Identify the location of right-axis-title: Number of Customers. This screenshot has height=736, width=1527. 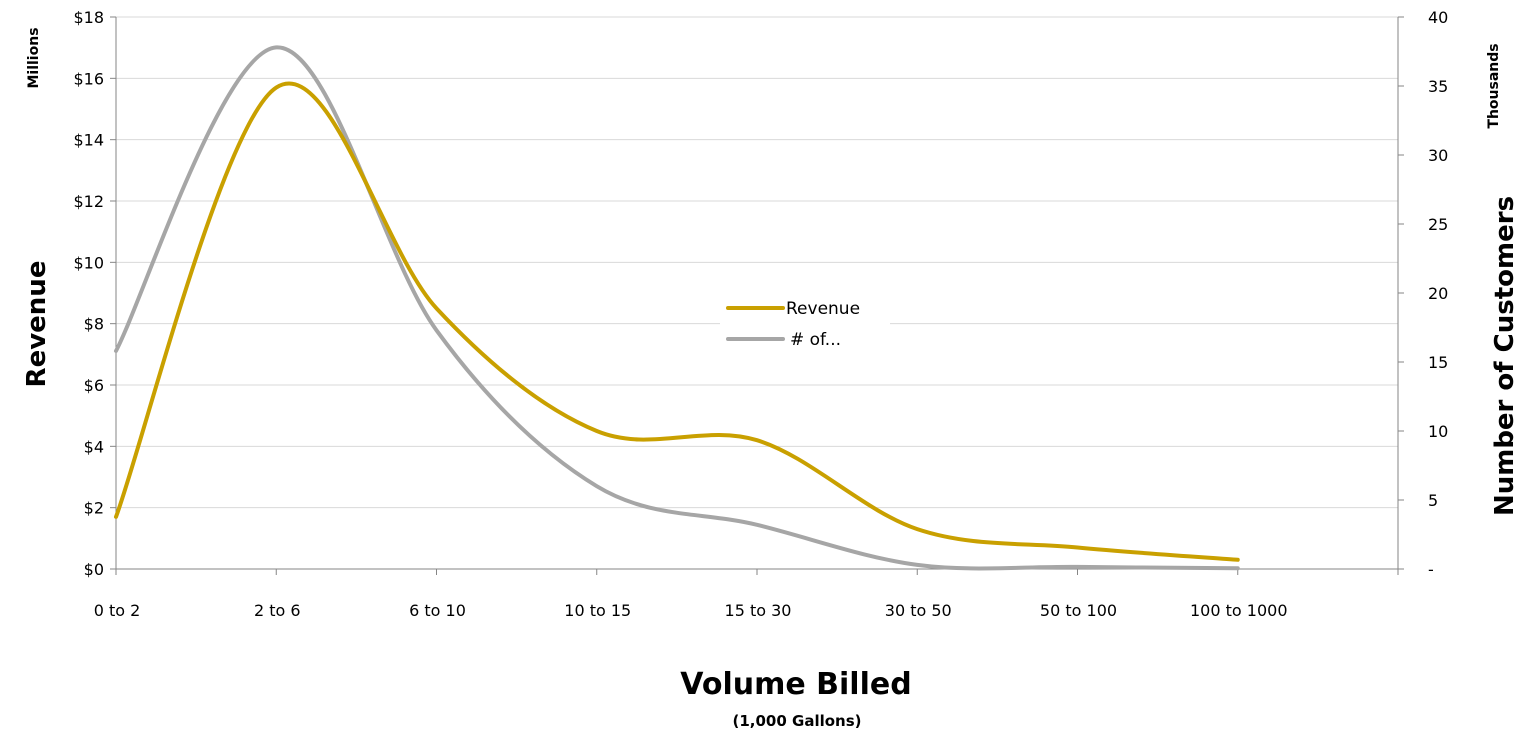
(1505, 356).